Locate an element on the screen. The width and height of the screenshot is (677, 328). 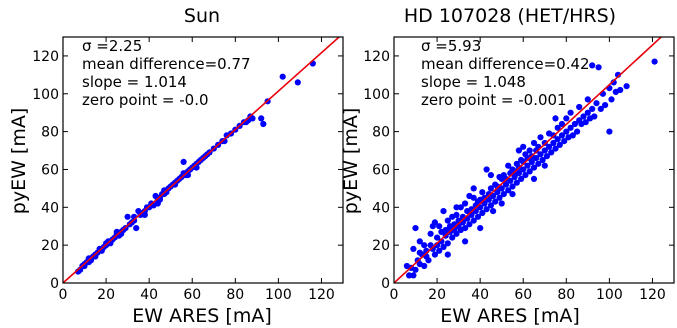
y-tick-label-left-60: 60 is located at coordinates (50, 170).